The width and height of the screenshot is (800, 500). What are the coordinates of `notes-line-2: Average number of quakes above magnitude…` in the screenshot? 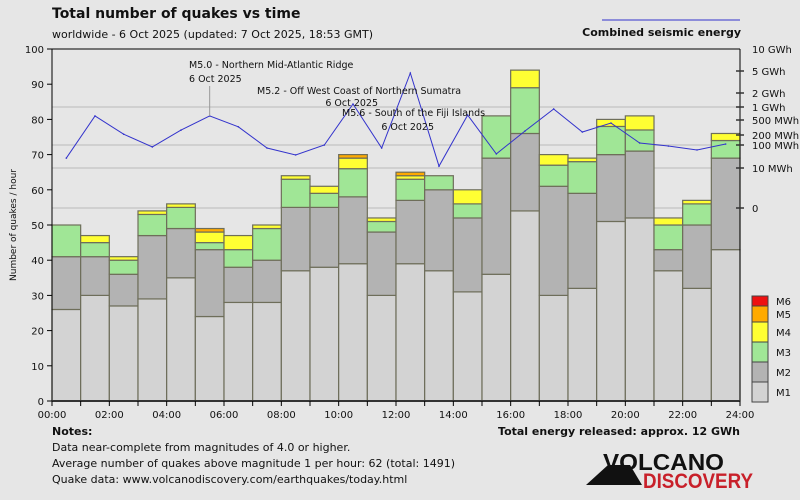 It's located at (253, 463).